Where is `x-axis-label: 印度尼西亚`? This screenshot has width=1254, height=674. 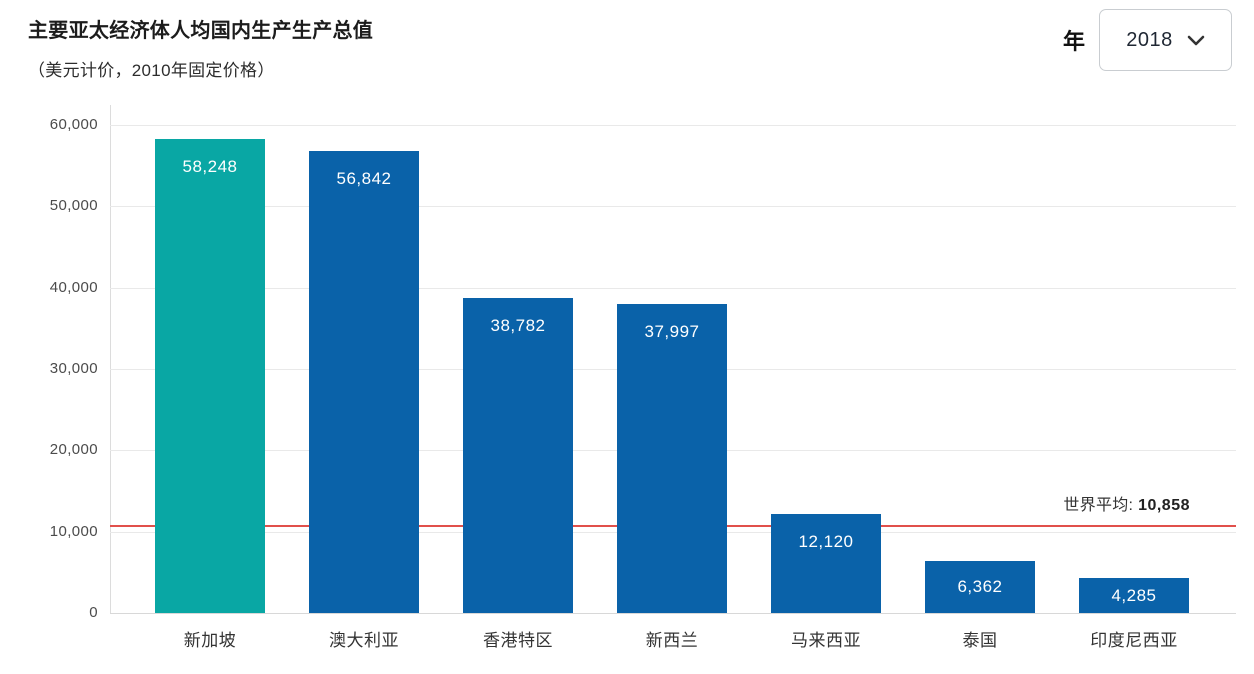
x-axis-label: 印度尼西亚 is located at coordinates (1134, 640).